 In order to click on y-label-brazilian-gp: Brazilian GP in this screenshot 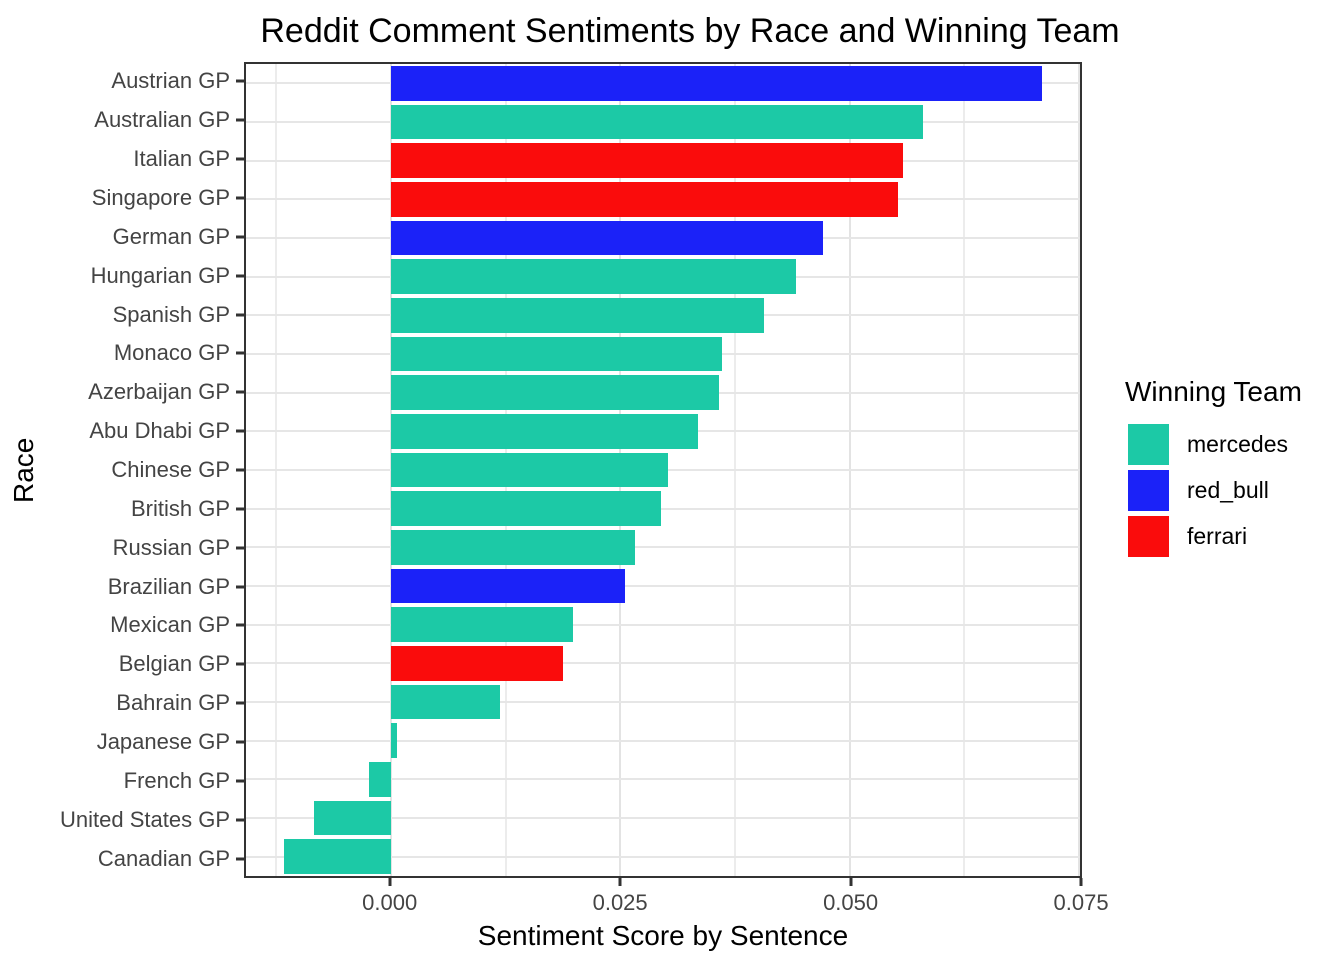, I will do `click(168, 586)`.